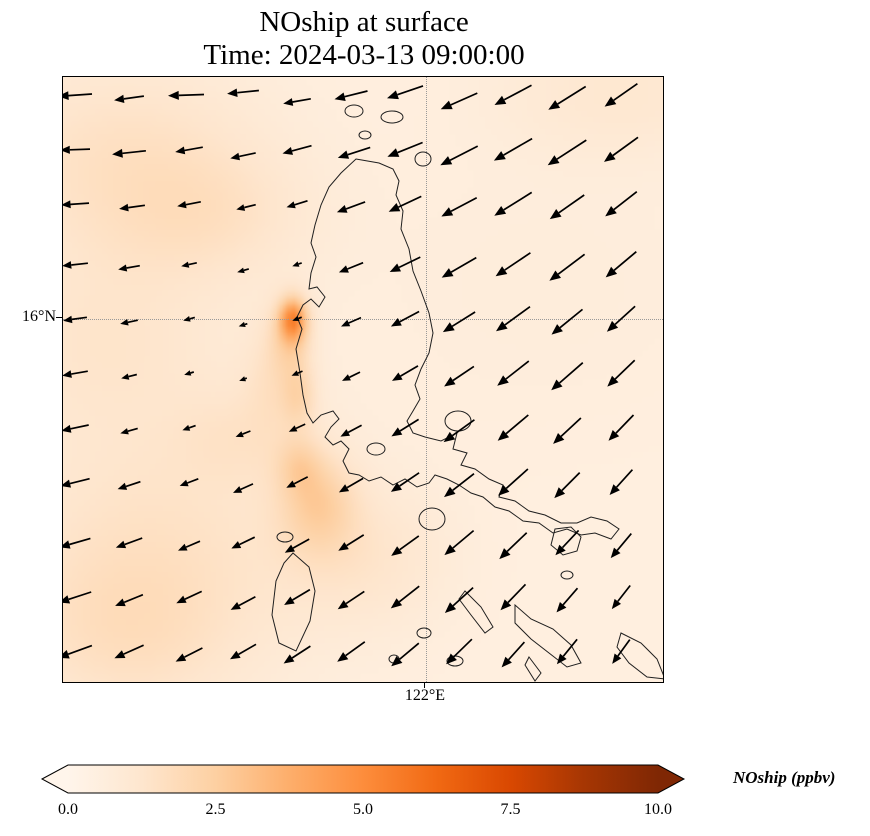 The width and height of the screenshot is (870, 836). I want to click on gridline-122e, so click(426, 379).